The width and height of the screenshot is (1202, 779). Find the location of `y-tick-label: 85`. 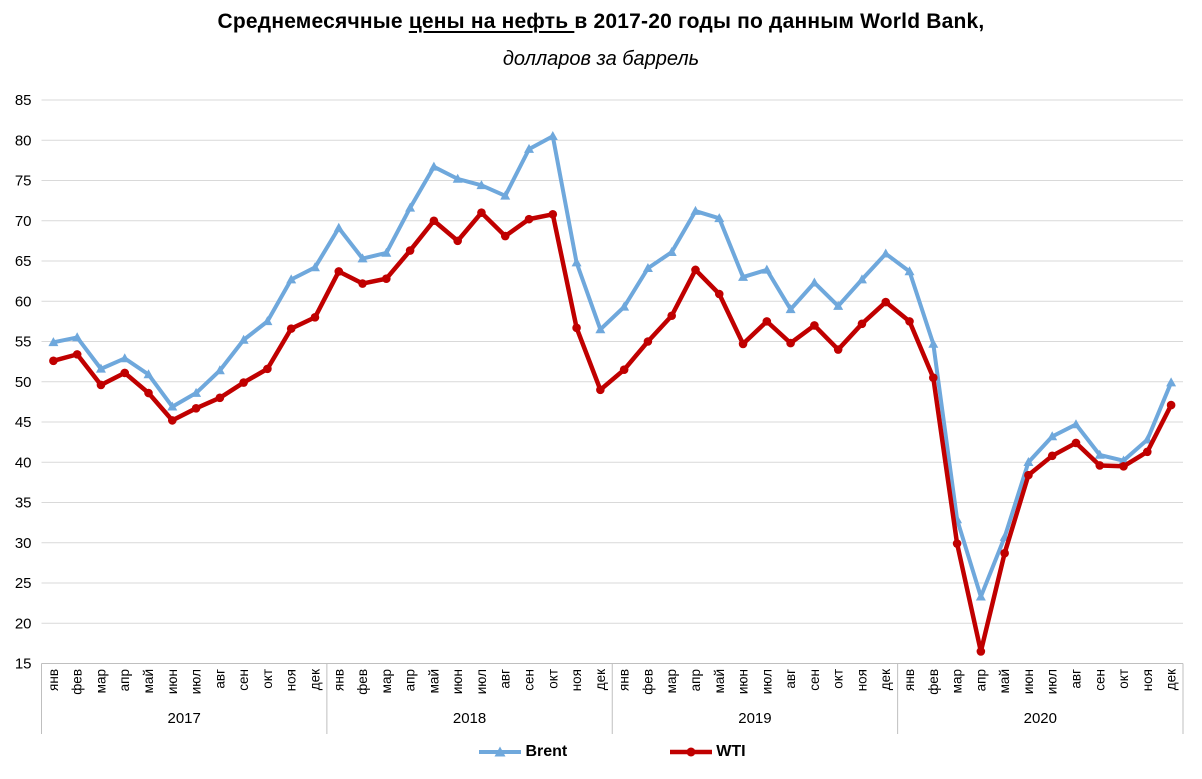

y-tick-label: 85 is located at coordinates (23, 100).